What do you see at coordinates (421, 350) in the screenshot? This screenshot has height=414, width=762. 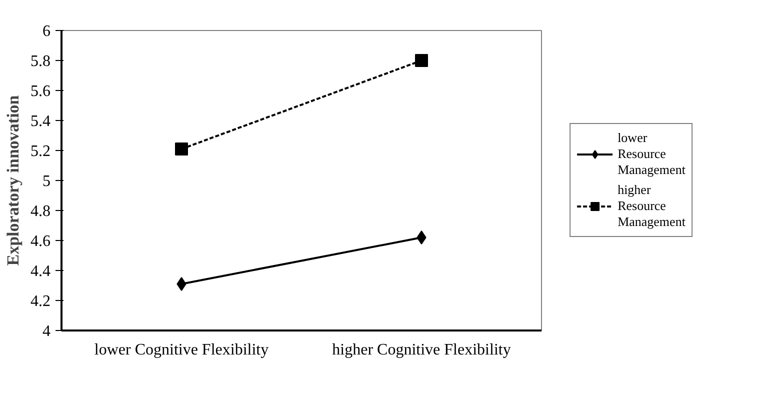 I see `x-tick-label: higher Cognitive Flexibility` at bounding box center [421, 350].